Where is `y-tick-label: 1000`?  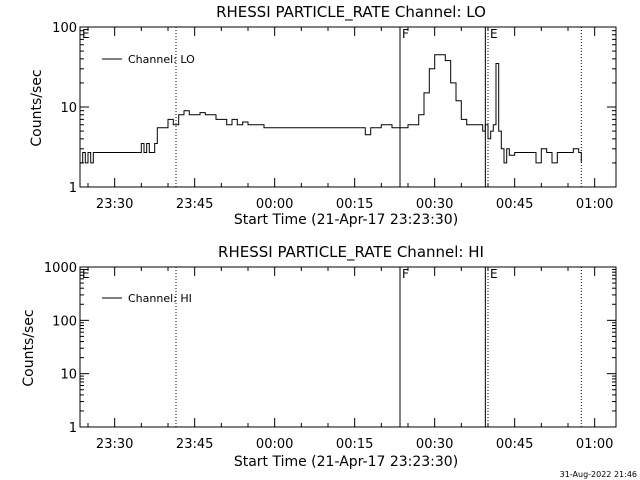
y-tick-label: 1000 is located at coordinates (60, 268).